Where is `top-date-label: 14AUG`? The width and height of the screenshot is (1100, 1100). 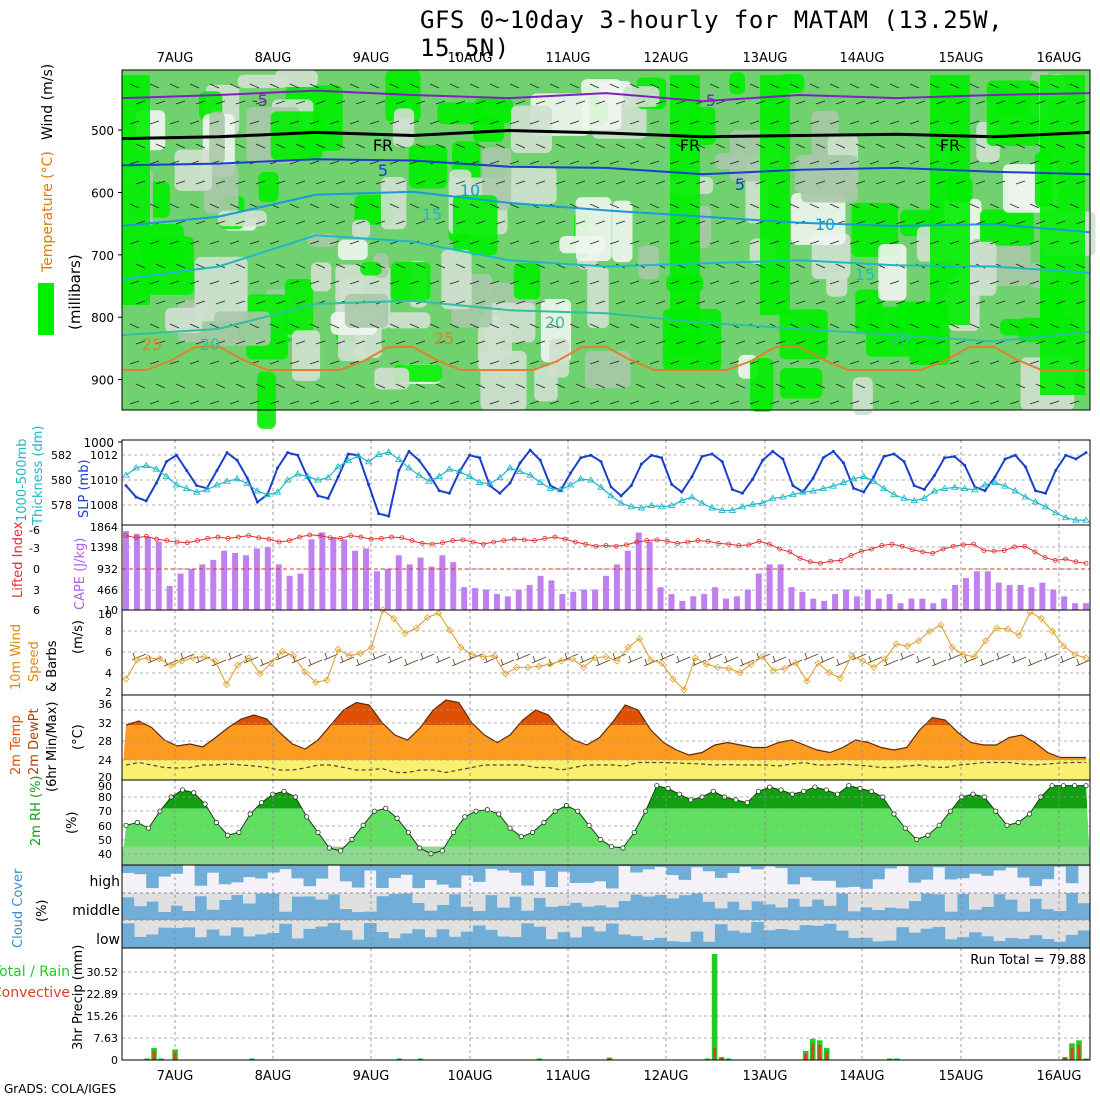
top-date-label: 14AUG is located at coordinates (861, 58).